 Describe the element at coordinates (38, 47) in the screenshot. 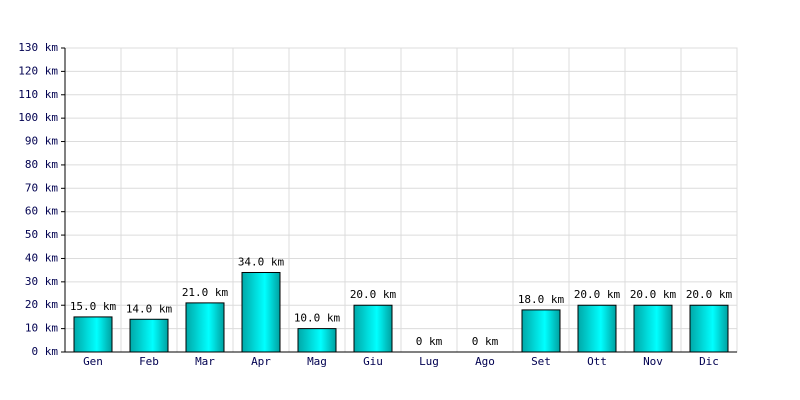

I see `y-tick-label: 130 km` at that location.